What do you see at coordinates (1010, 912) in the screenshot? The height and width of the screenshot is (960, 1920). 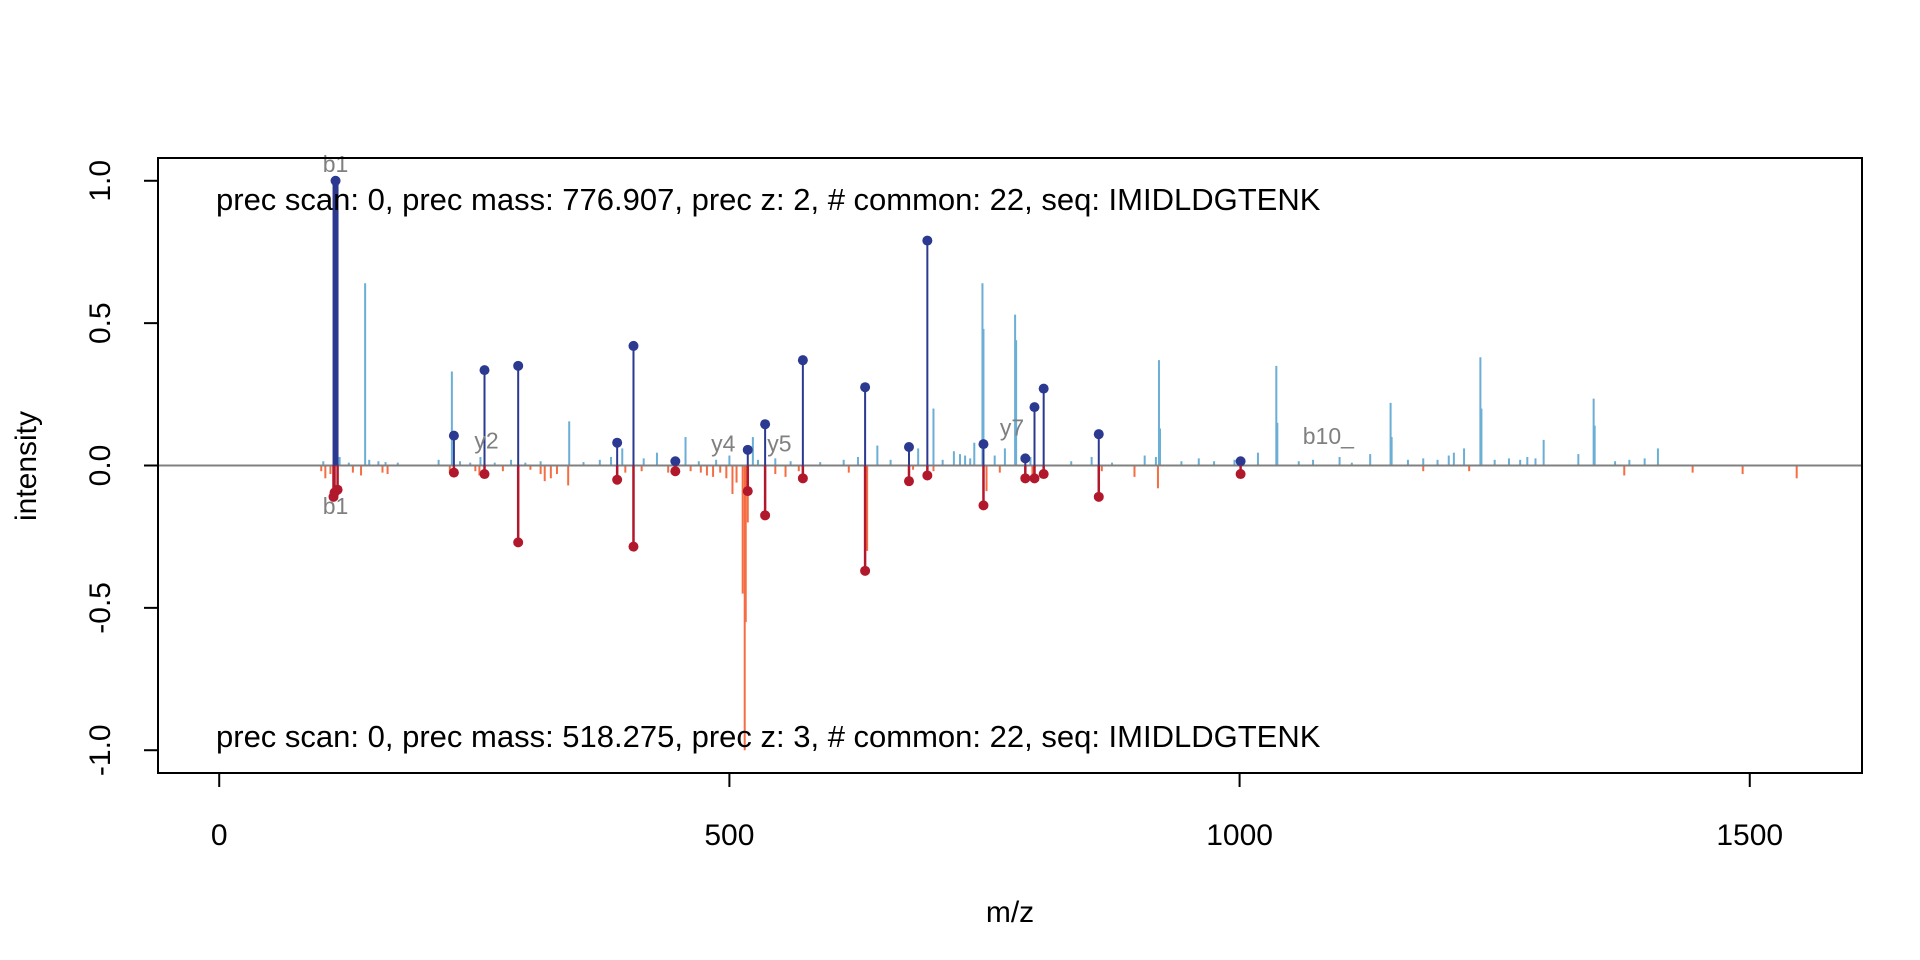 I see `x-axis-label: m/z` at bounding box center [1010, 912].